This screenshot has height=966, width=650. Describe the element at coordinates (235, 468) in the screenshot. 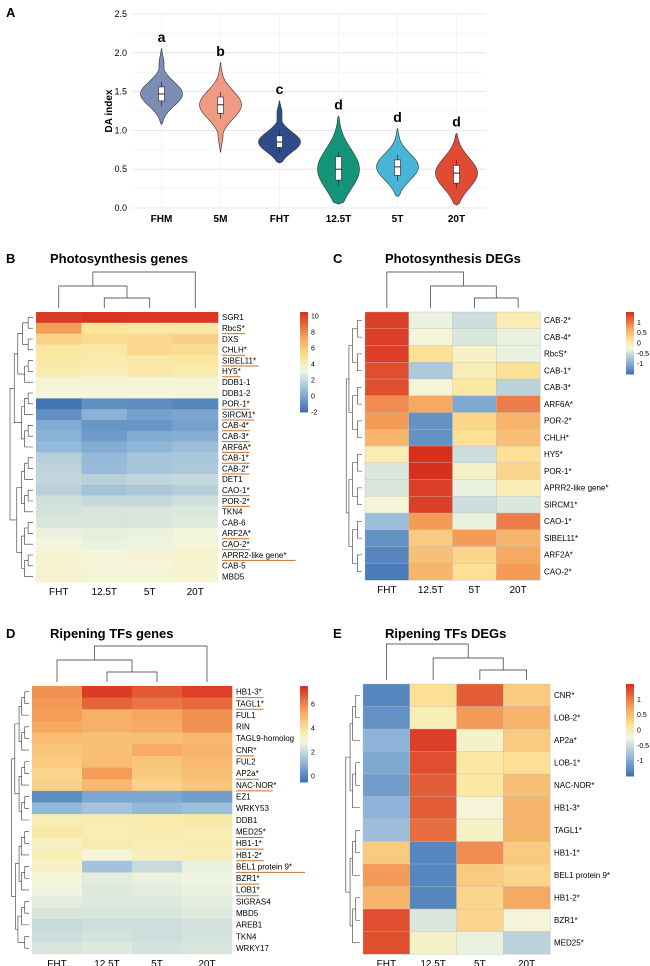

I see `row-label: CAB-2*` at that location.